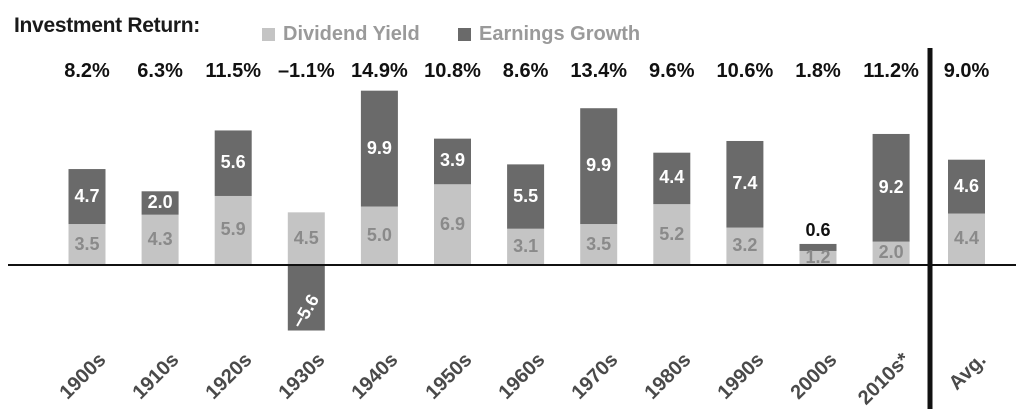 This screenshot has height=410, width=1024. I want to click on bar-earnings-growth-1970s, so click(599, 166).